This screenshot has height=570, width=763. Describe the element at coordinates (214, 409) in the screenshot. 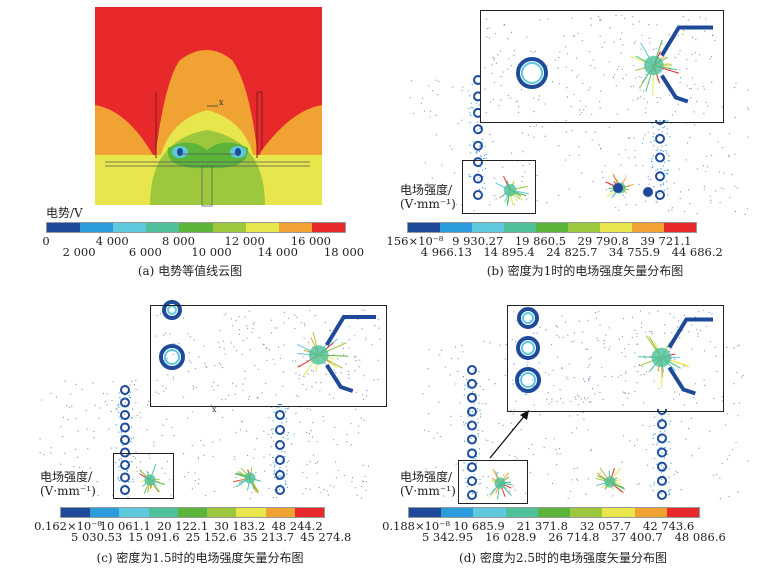

I see `axis-label-c: x` at that location.